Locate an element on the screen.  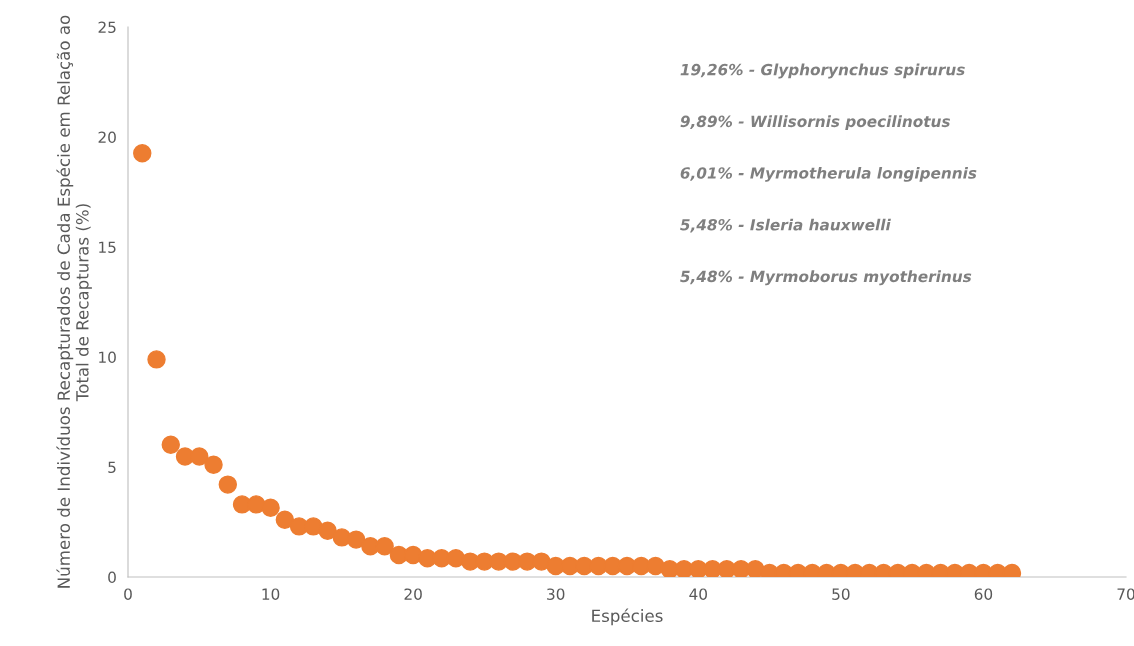
annotation: 6,01% - Myrmotherula longipennis is located at coordinates (828, 174).